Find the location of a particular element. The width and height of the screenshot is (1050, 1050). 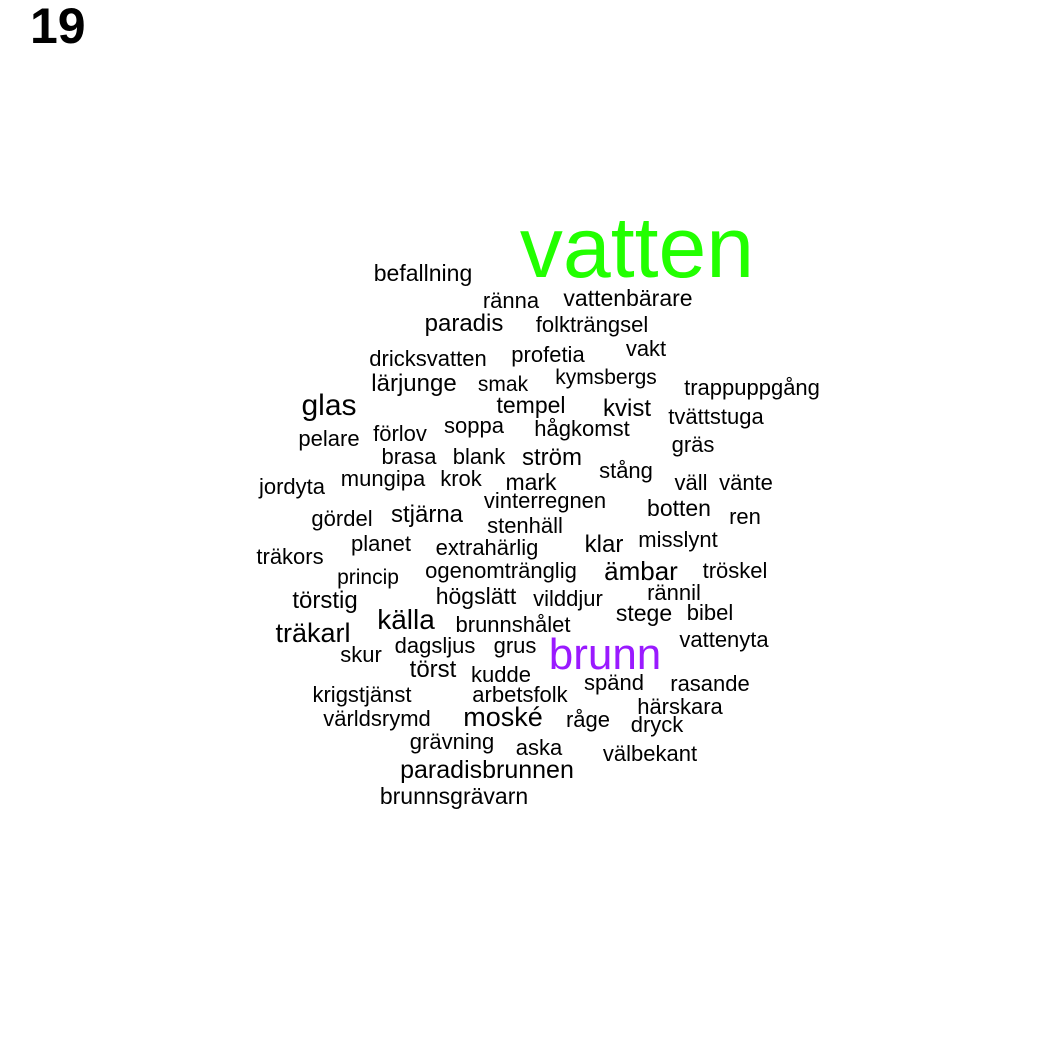

word-stang: stång is located at coordinates (626, 470).